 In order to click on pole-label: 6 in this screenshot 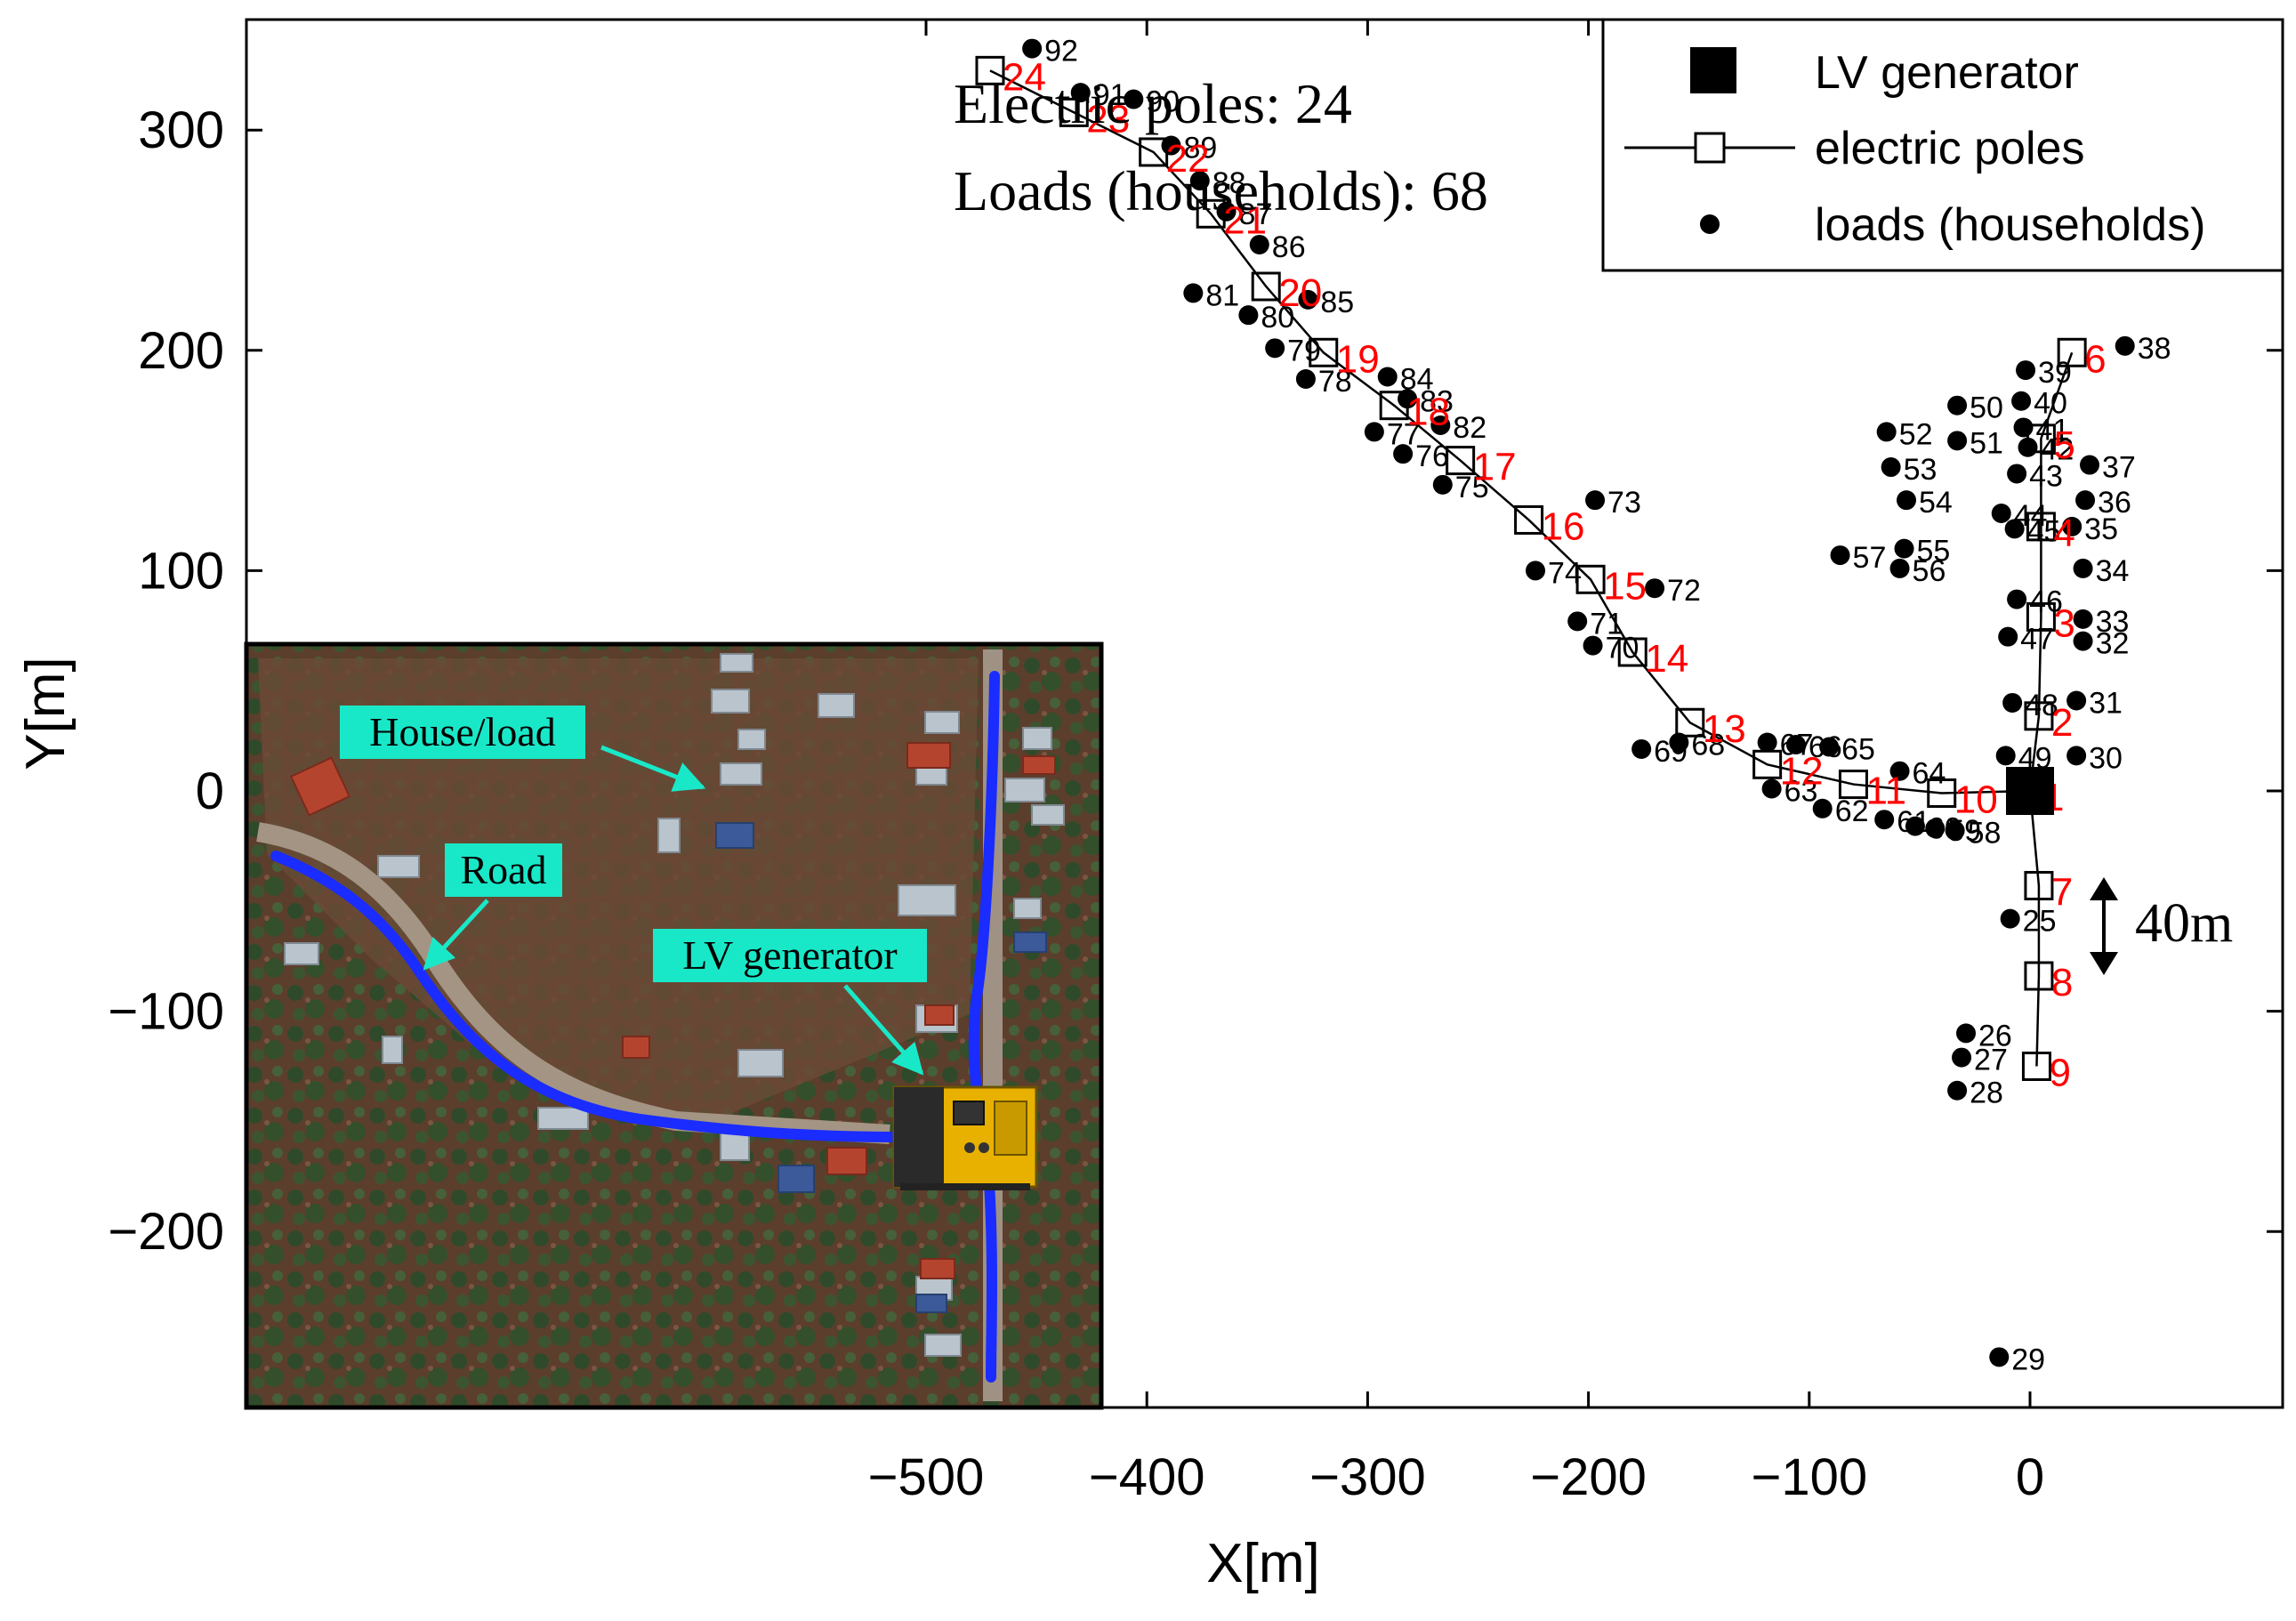, I will do `click(2095, 359)`.